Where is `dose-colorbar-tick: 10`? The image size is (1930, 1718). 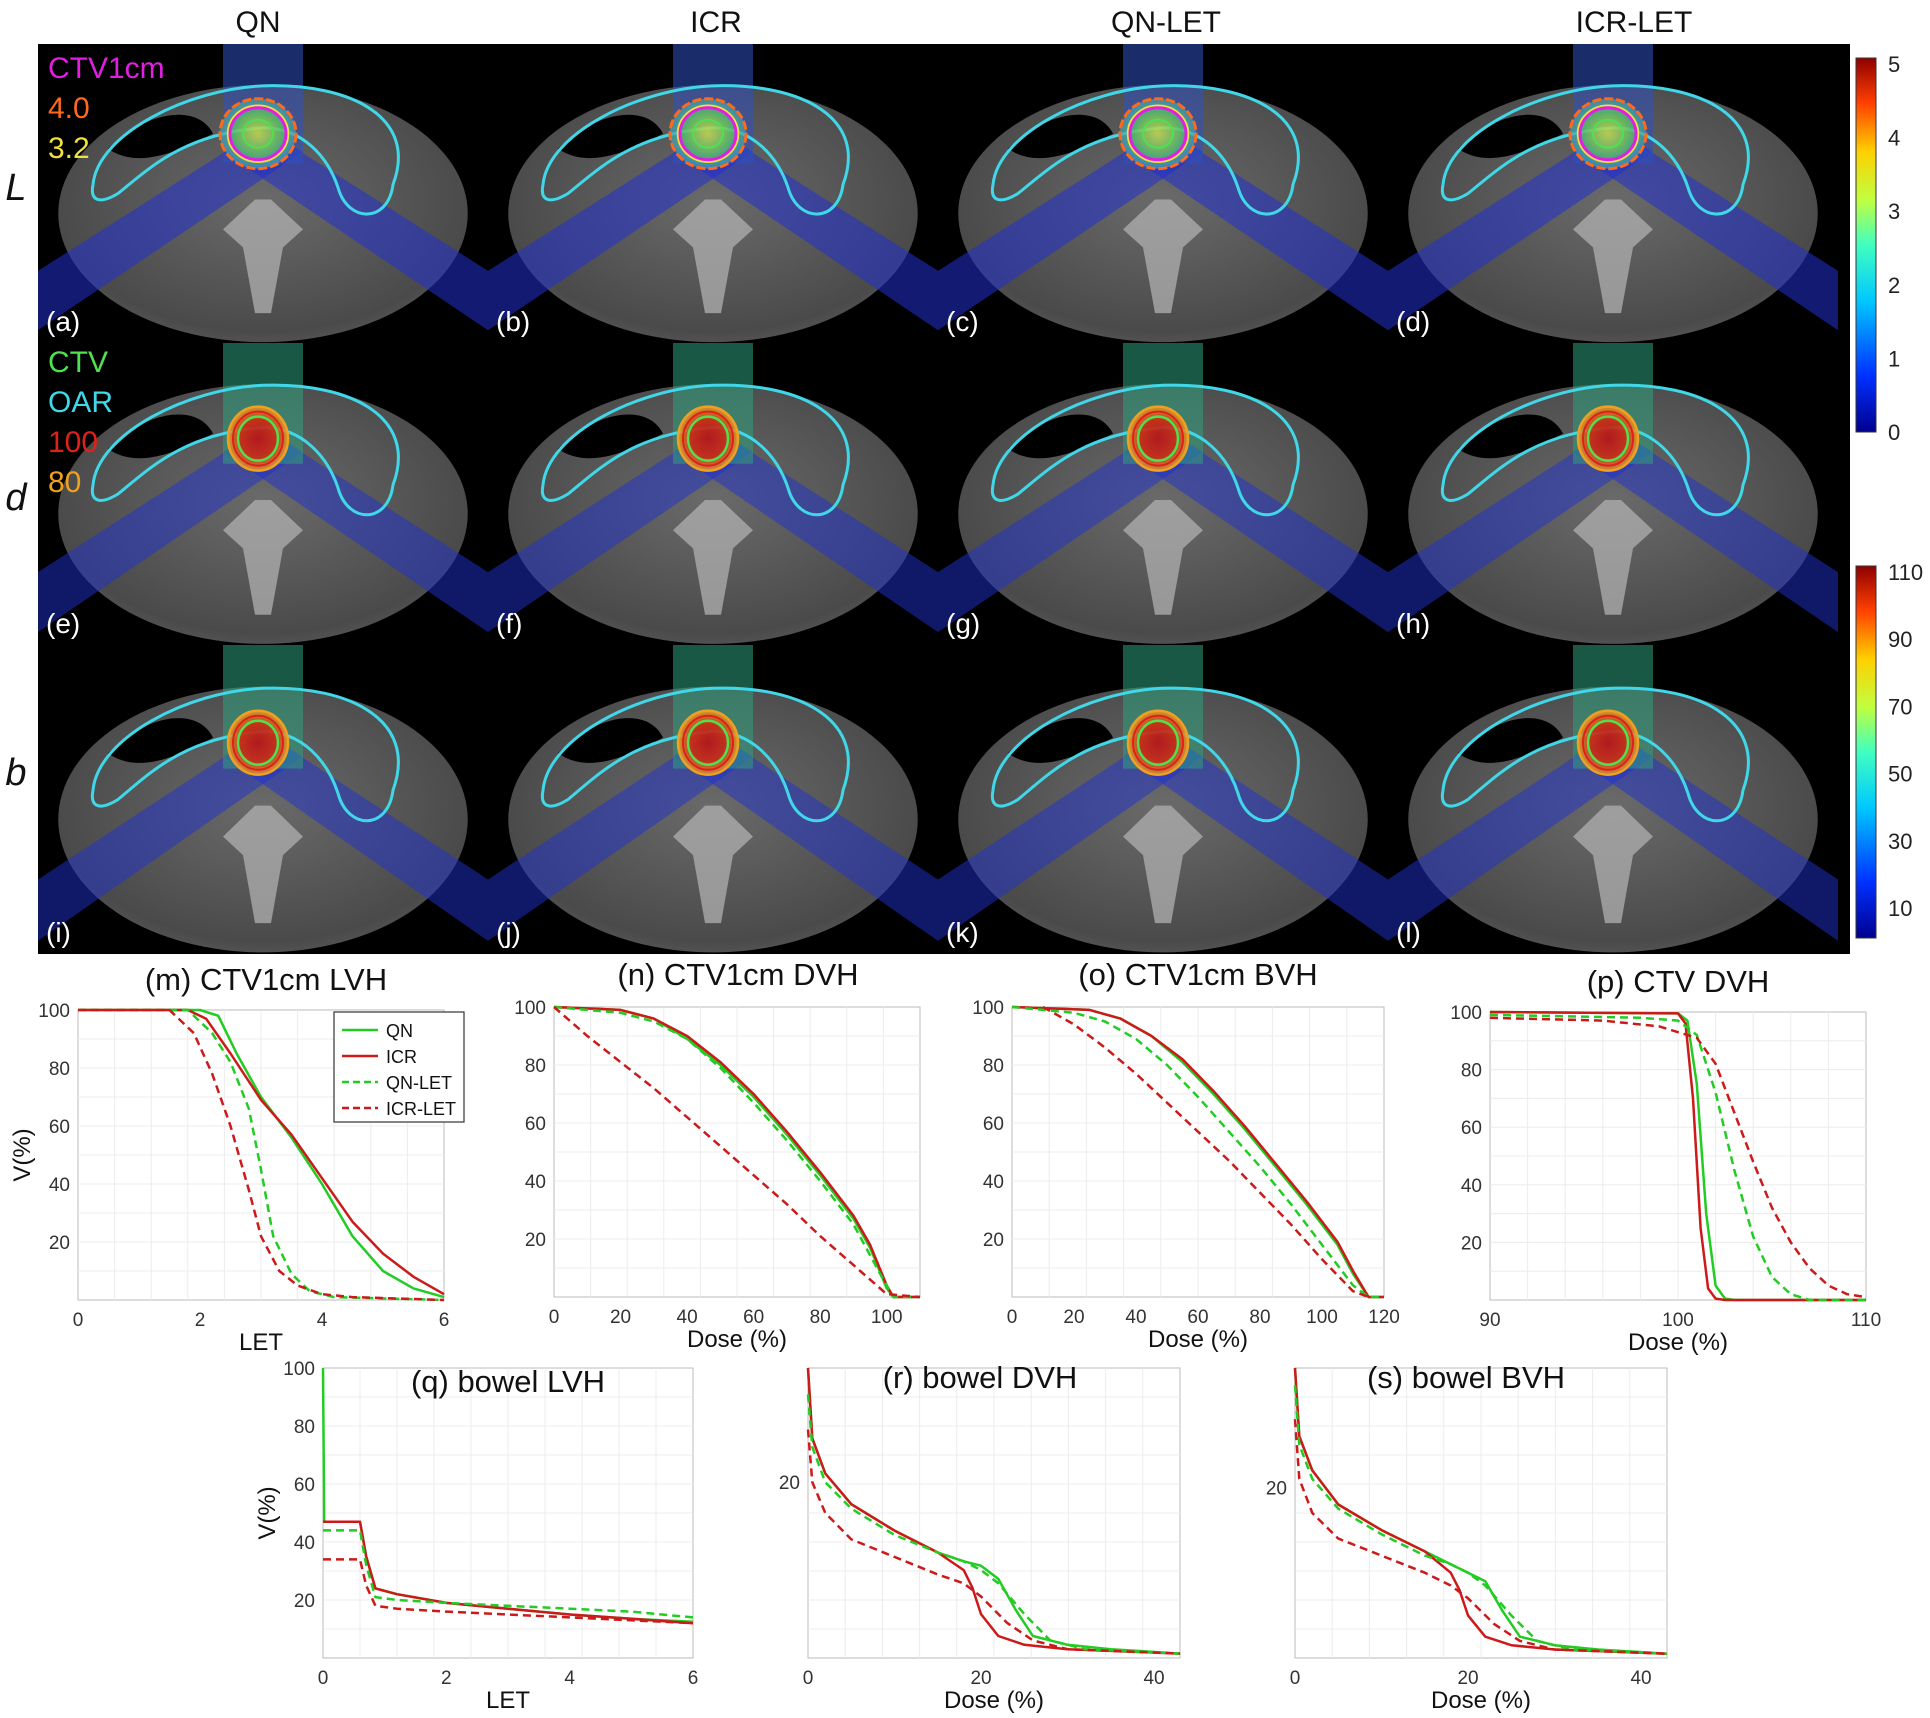
dose-colorbar-tick: 10 is located at coordinates (1900, 908).